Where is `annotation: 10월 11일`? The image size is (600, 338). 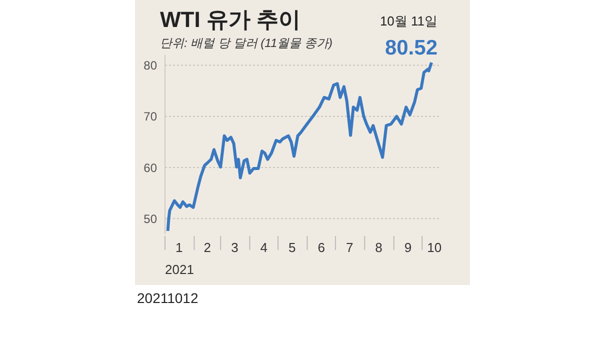
annotation: 10월 11일 is located at coordinates (409, 21).